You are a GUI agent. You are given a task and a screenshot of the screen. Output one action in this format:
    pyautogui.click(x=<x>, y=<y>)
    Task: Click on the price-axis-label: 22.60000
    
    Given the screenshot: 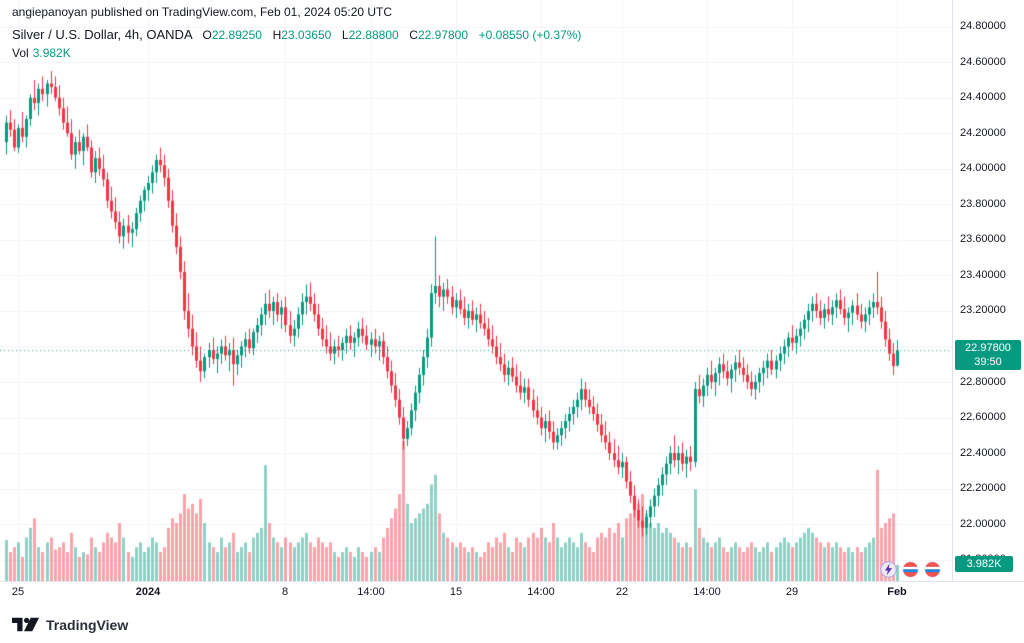 What is the action you would take?
    pyautogui.click(x=983, y=417)
    